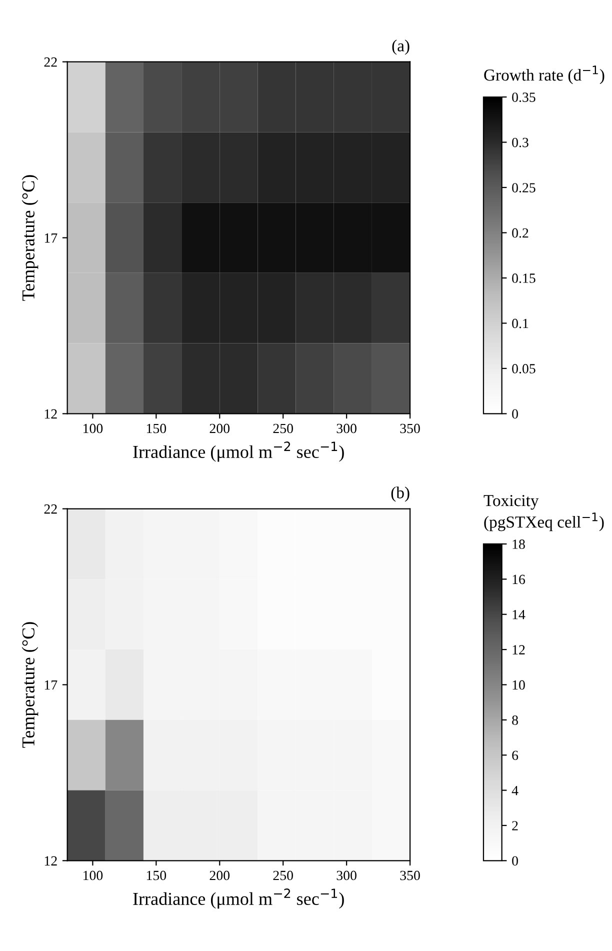  Describe the element at coordinates (524, 187) in the screenshot. I see `color-bar-label: 0.25` at that location.